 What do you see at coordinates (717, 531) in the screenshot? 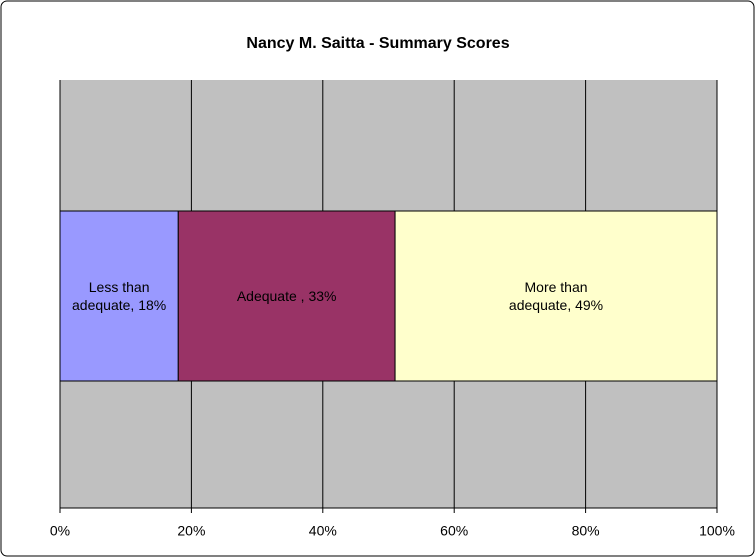
I see `x-tick-label: 100%` at bounding box center [717, 531].